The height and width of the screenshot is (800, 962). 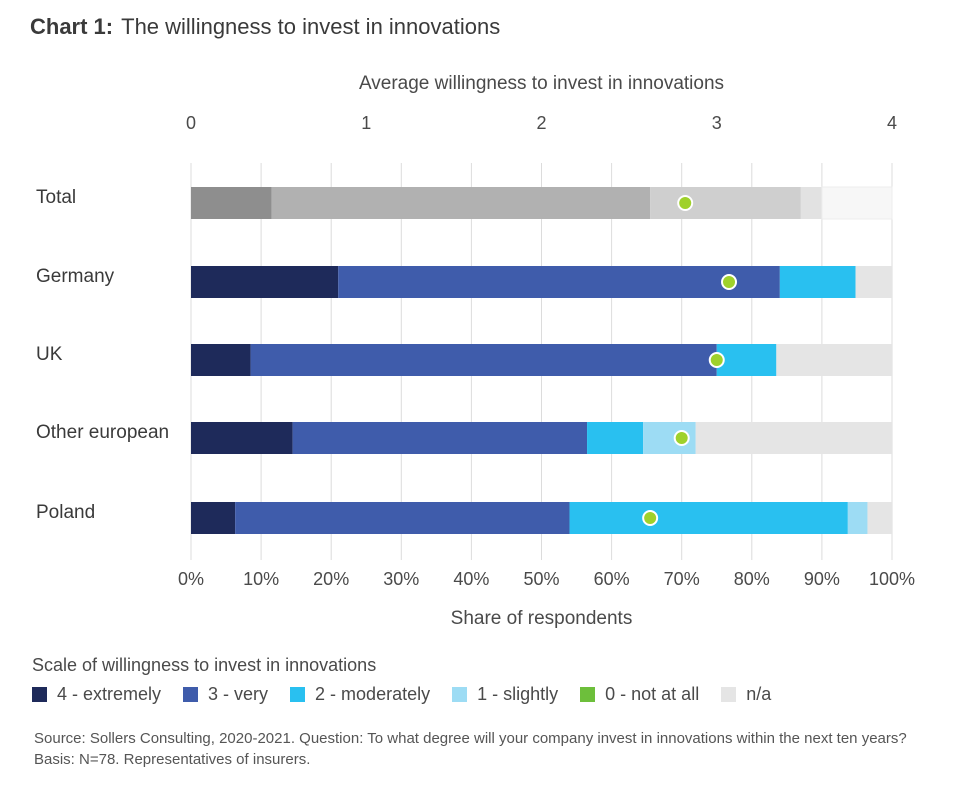 I want to click on legend-item: 3 - very, so click(x=225, y=694).